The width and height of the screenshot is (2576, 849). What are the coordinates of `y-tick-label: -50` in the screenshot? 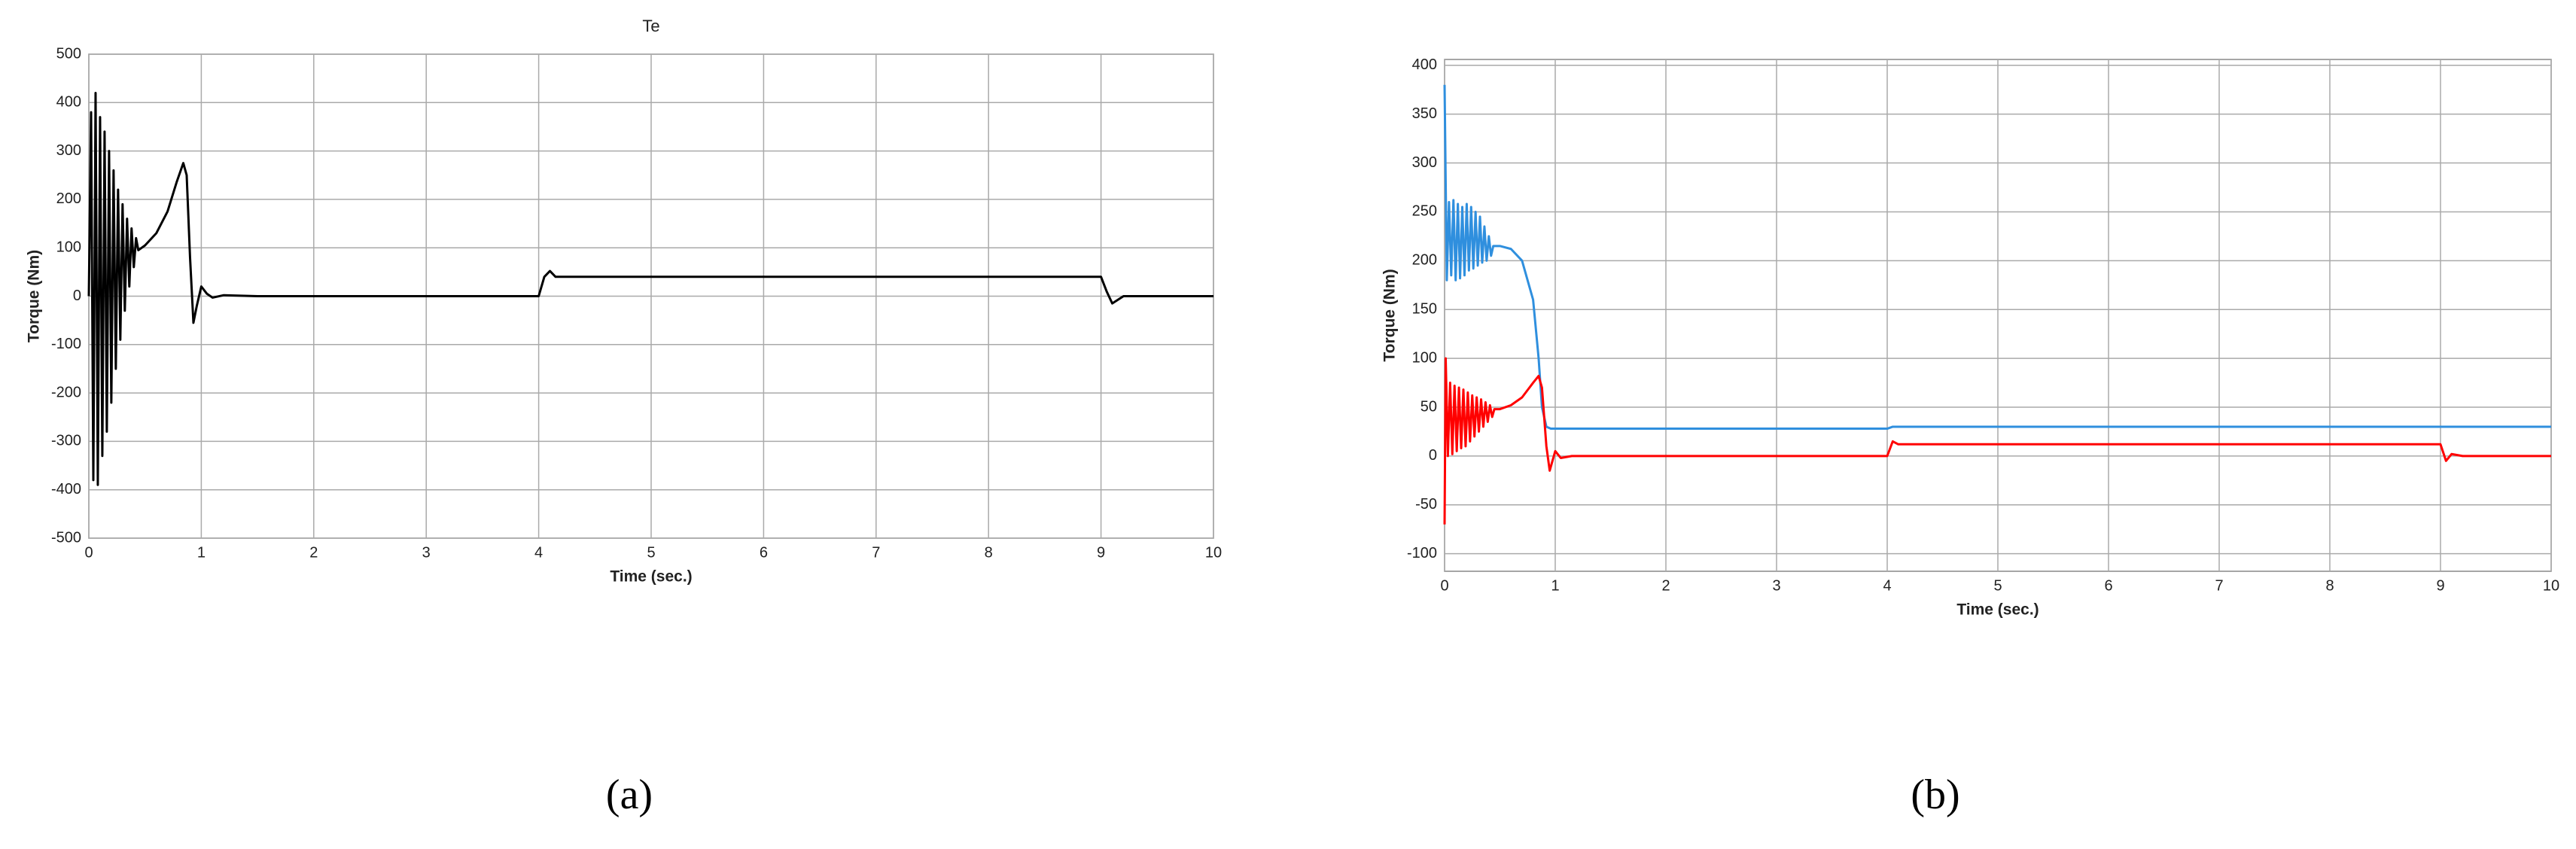 It's located at (1426, 504).